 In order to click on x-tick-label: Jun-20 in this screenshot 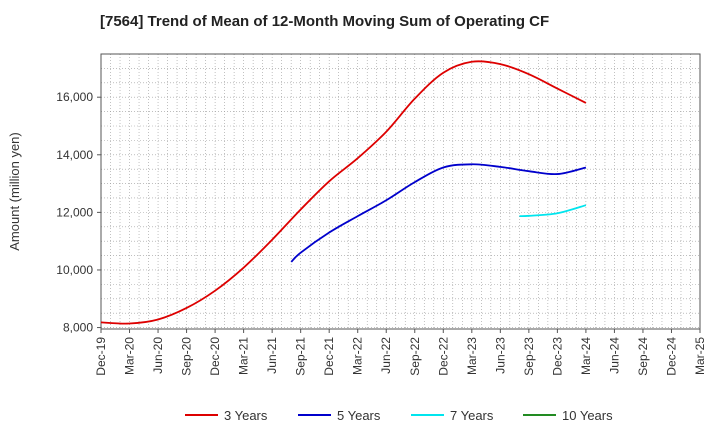, I will do `click(158, 355)`.